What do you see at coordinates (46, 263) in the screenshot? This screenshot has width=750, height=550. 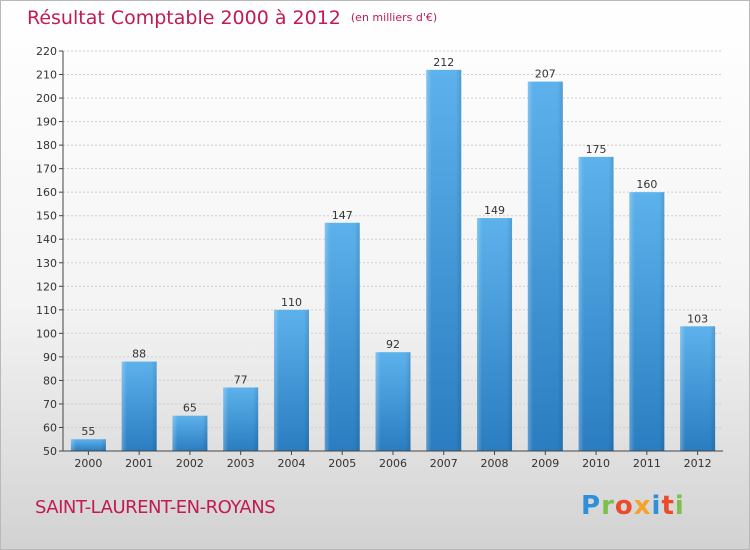 I see `y-tick-label: 130` at bounding box center [46, 263].